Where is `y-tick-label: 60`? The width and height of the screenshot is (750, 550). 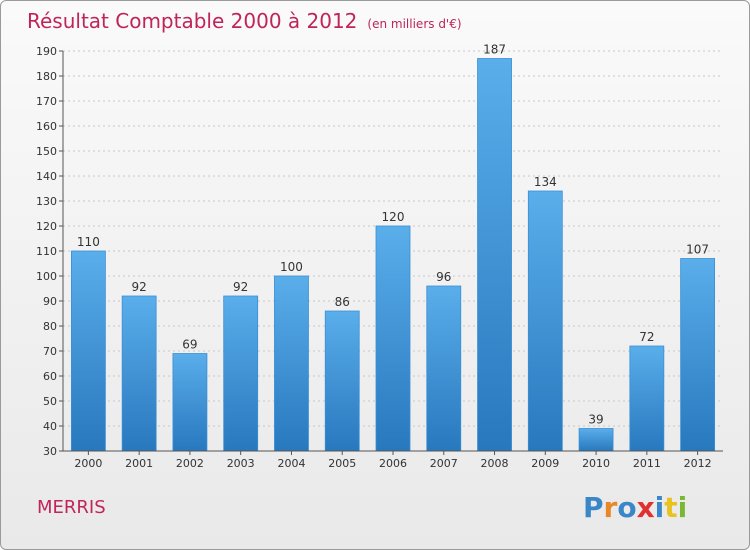
y-tick-label: 60 is located at coordinates (50, 376).